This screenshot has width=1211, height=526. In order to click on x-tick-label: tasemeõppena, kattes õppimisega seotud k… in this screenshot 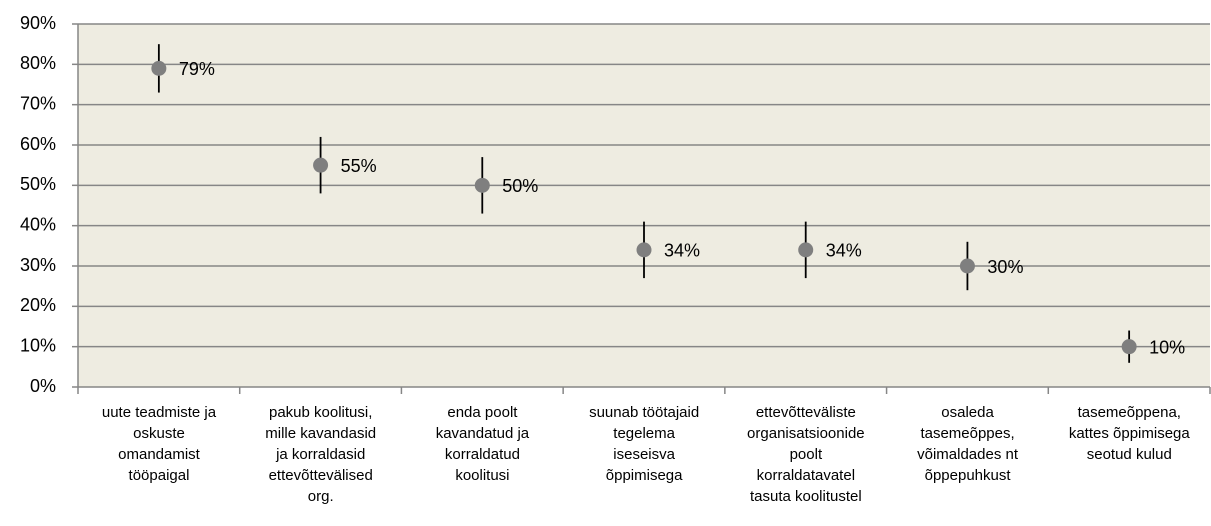, I will do `click(1129, 433)`.